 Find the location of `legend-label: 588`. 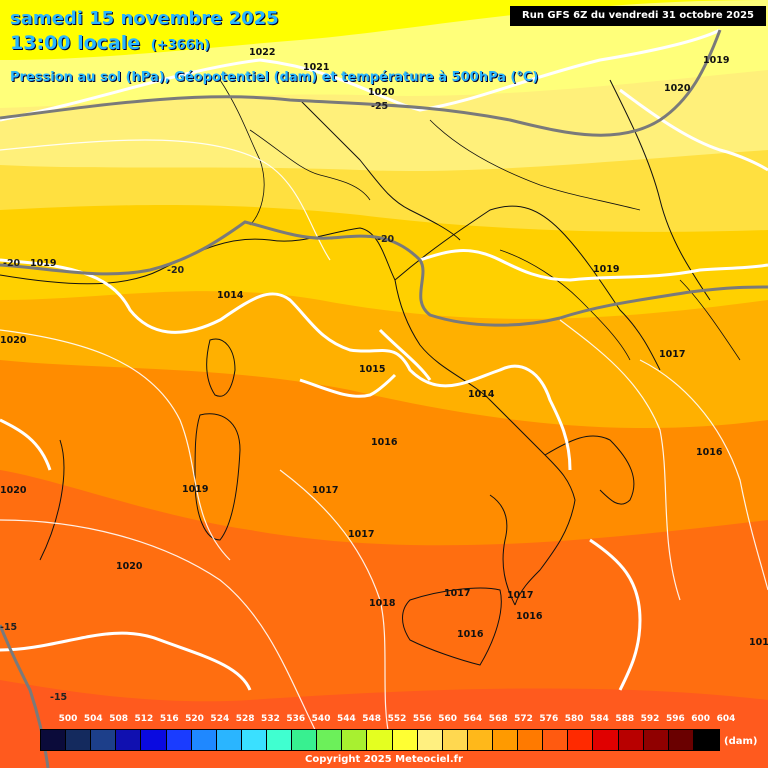

legend-label: 588 is located at coordinates (625, 719).